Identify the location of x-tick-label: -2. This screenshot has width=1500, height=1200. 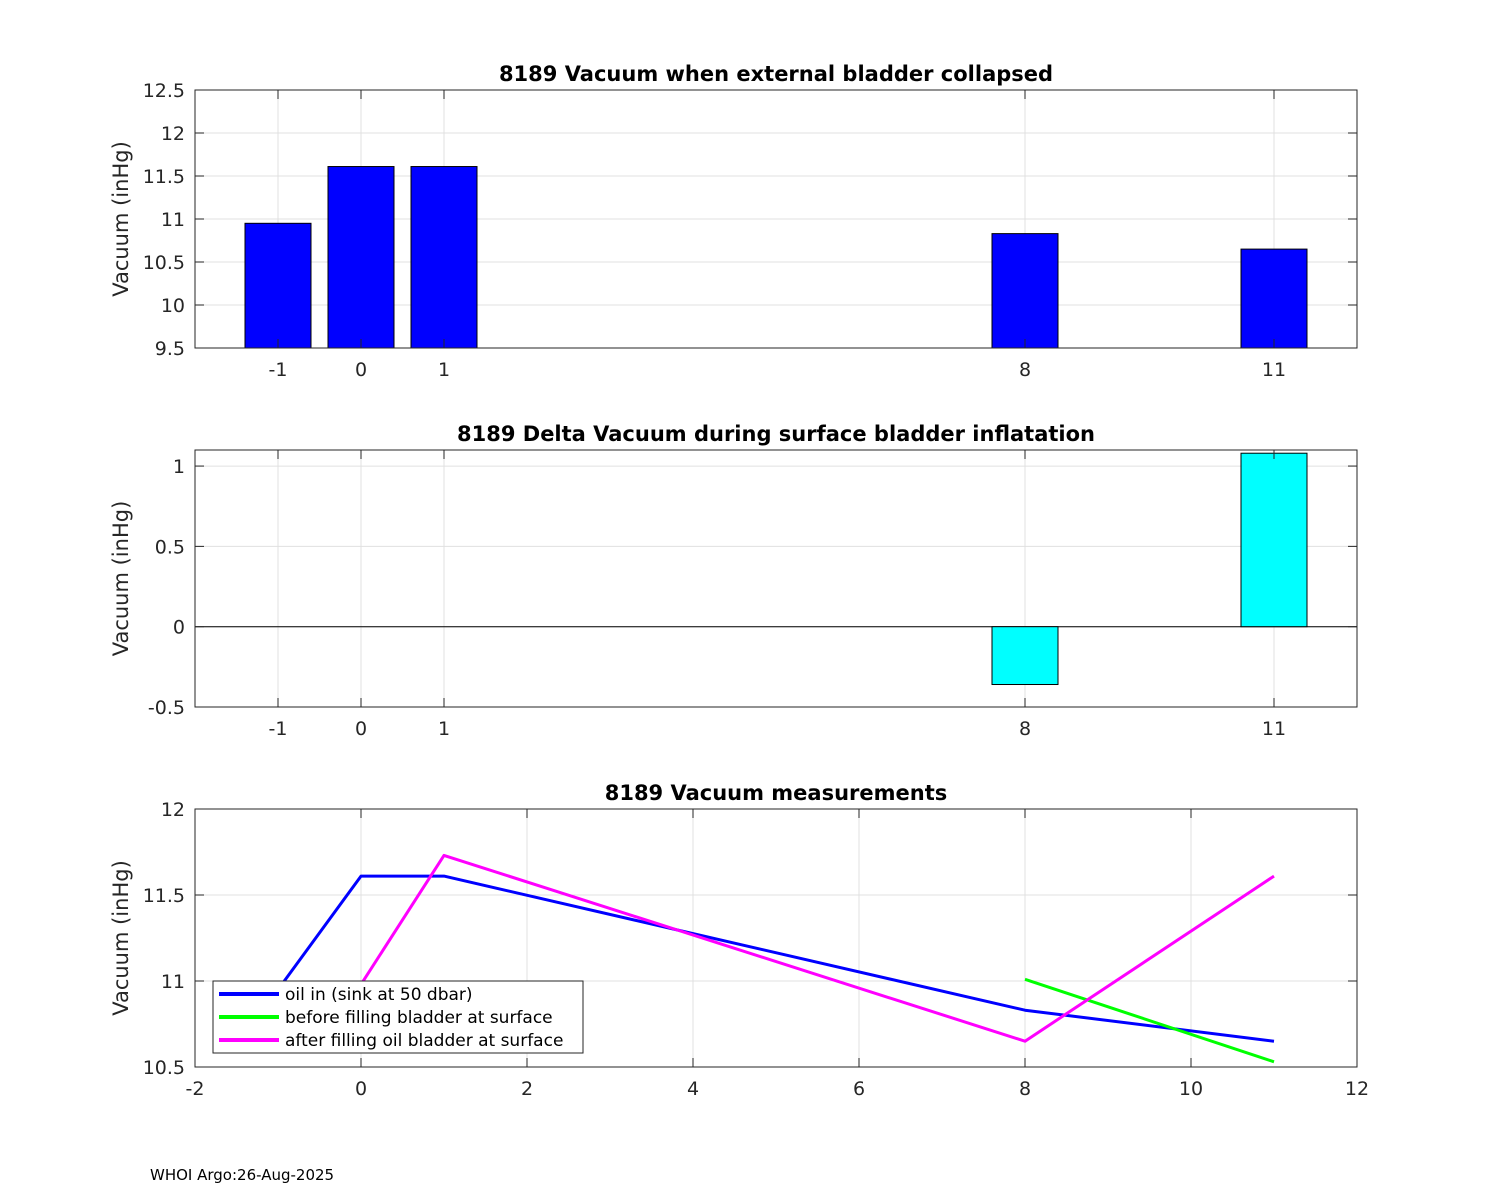
(195, 1089).